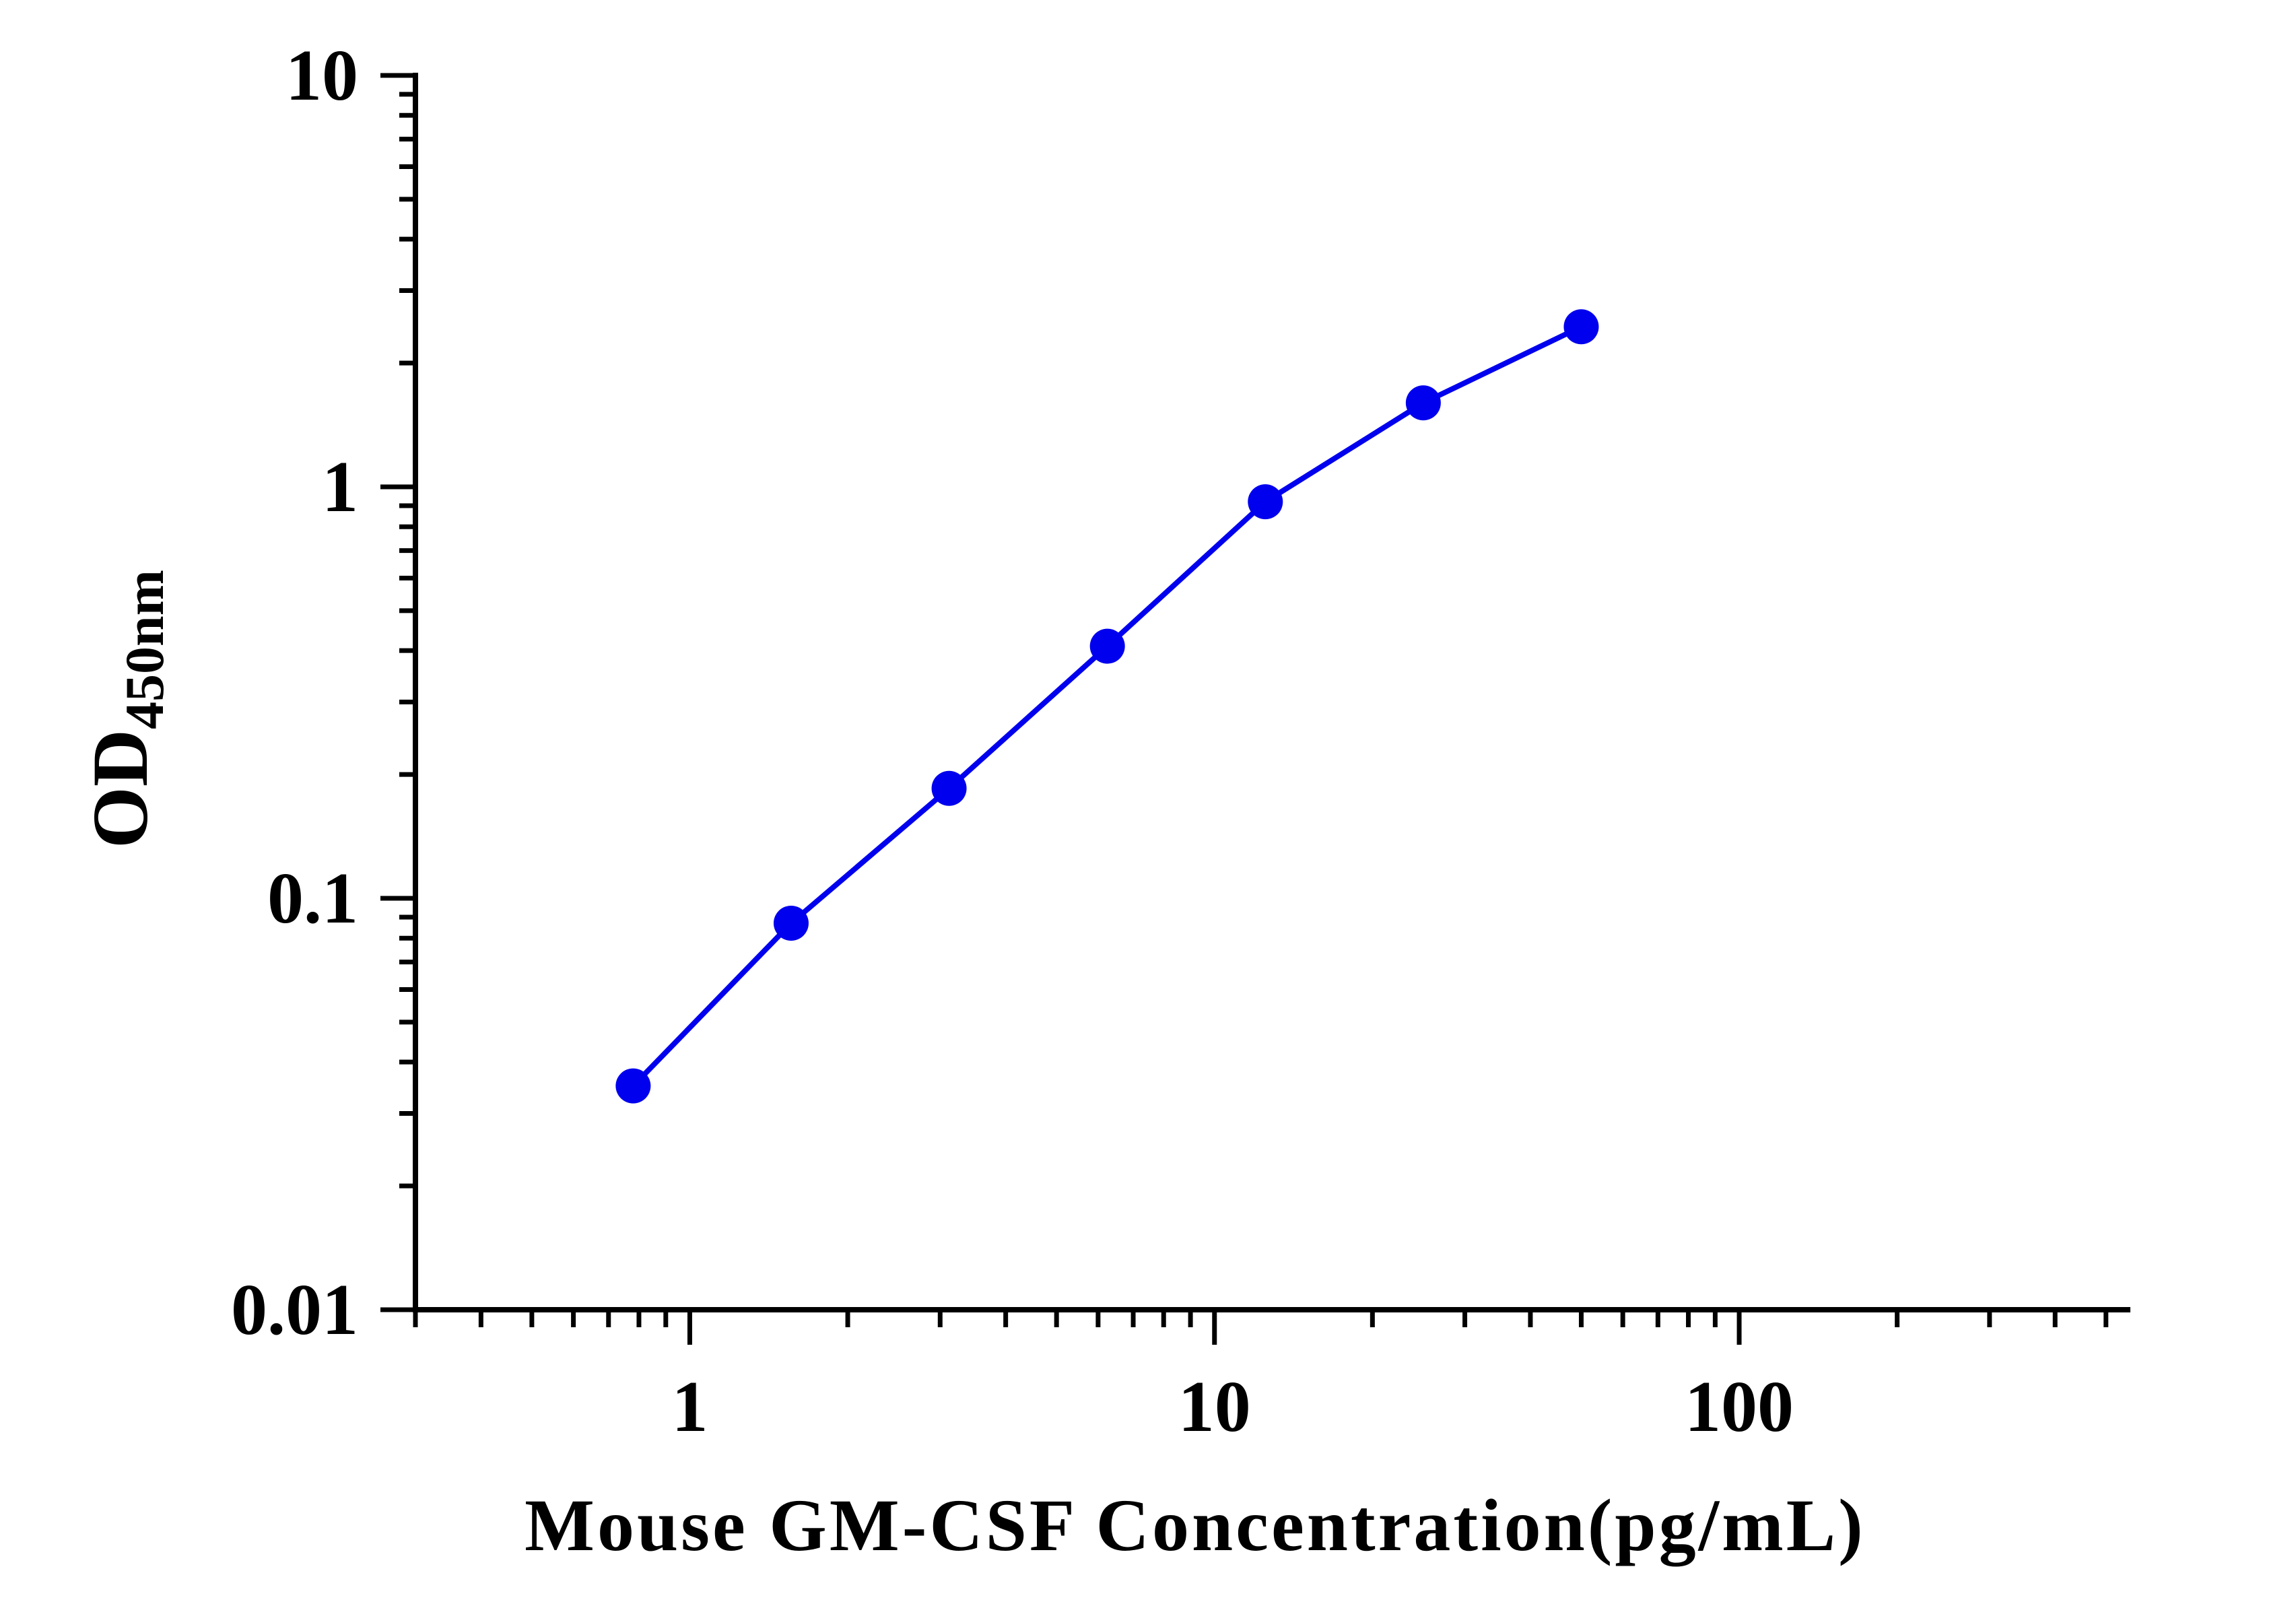 The width and height of the screenshot is (2296, 1604). I want to click on x-tick-label: 100, so click(1740, 1407).